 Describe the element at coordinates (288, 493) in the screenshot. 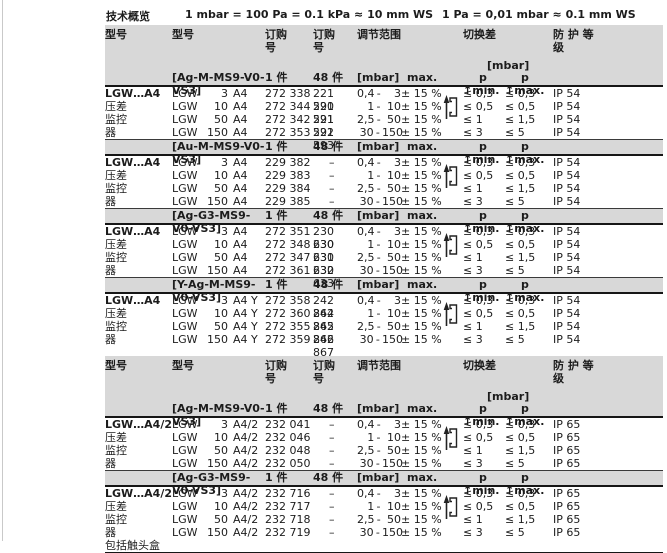

I see `order-single-cell: 232 716` at that location.